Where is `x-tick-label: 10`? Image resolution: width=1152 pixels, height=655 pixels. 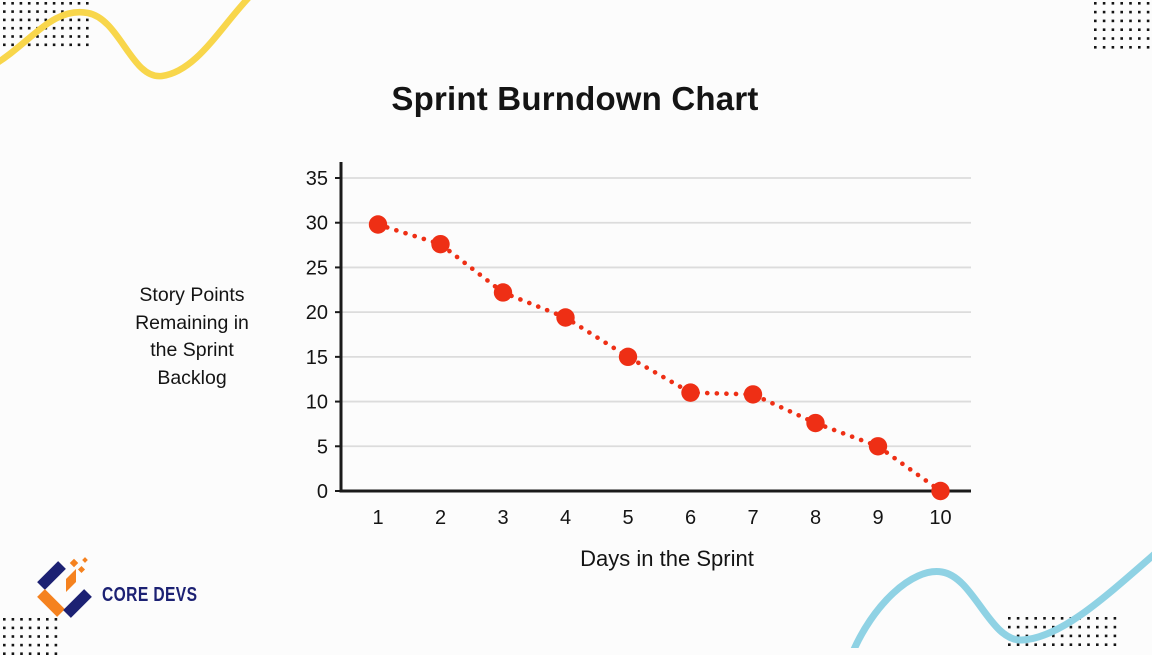
x-tick-label: 10 is located at coordinates (940, 518).